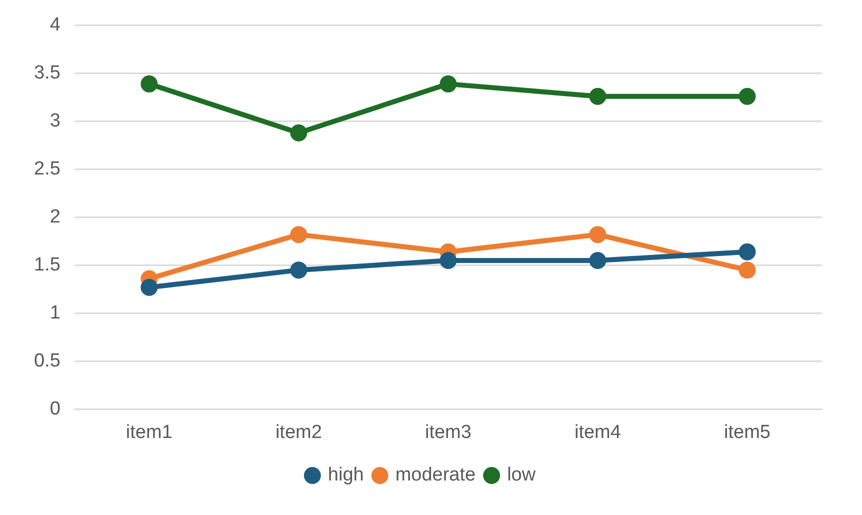 Image resolution: width=862 pixels, height=515 pixels. What do you see at coordinates (47, 361) in the screenshot?
I see `y-tick-label: 0.5` at bounding box center [47, 361].